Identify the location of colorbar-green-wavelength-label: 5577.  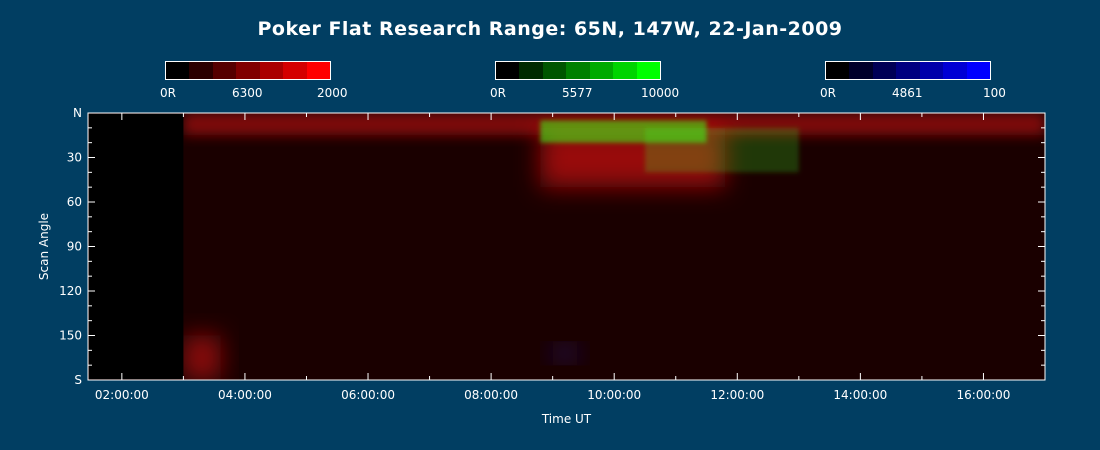
(577, 93).